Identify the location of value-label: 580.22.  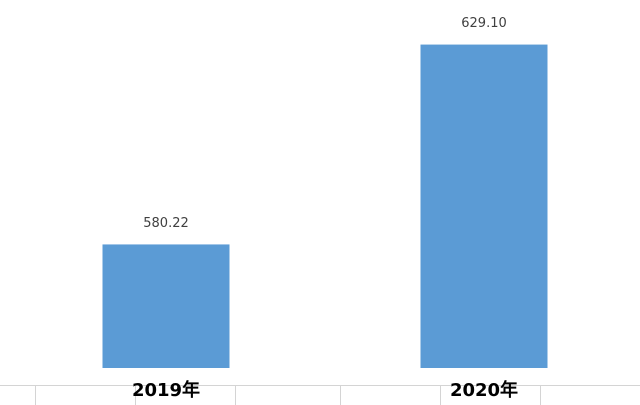
(166, 223).